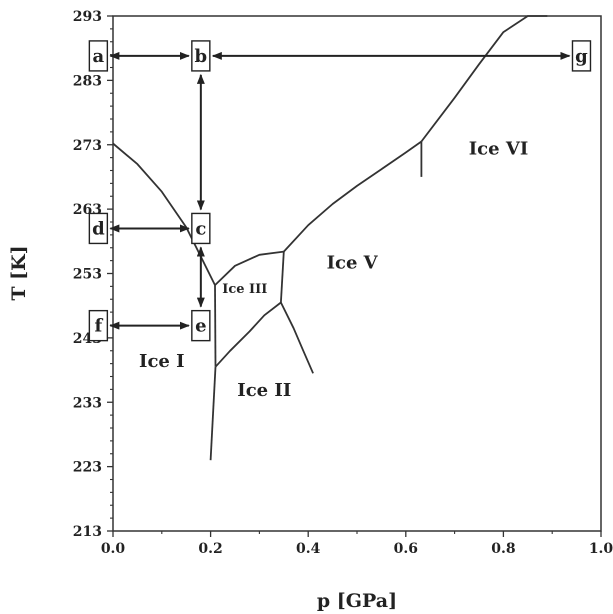 Image resolution: width=613 pixels, height=614 pixels. Describe the element at coordinates (87, 17) in the screenshot. I see `y-tick-label: 293` at that location.